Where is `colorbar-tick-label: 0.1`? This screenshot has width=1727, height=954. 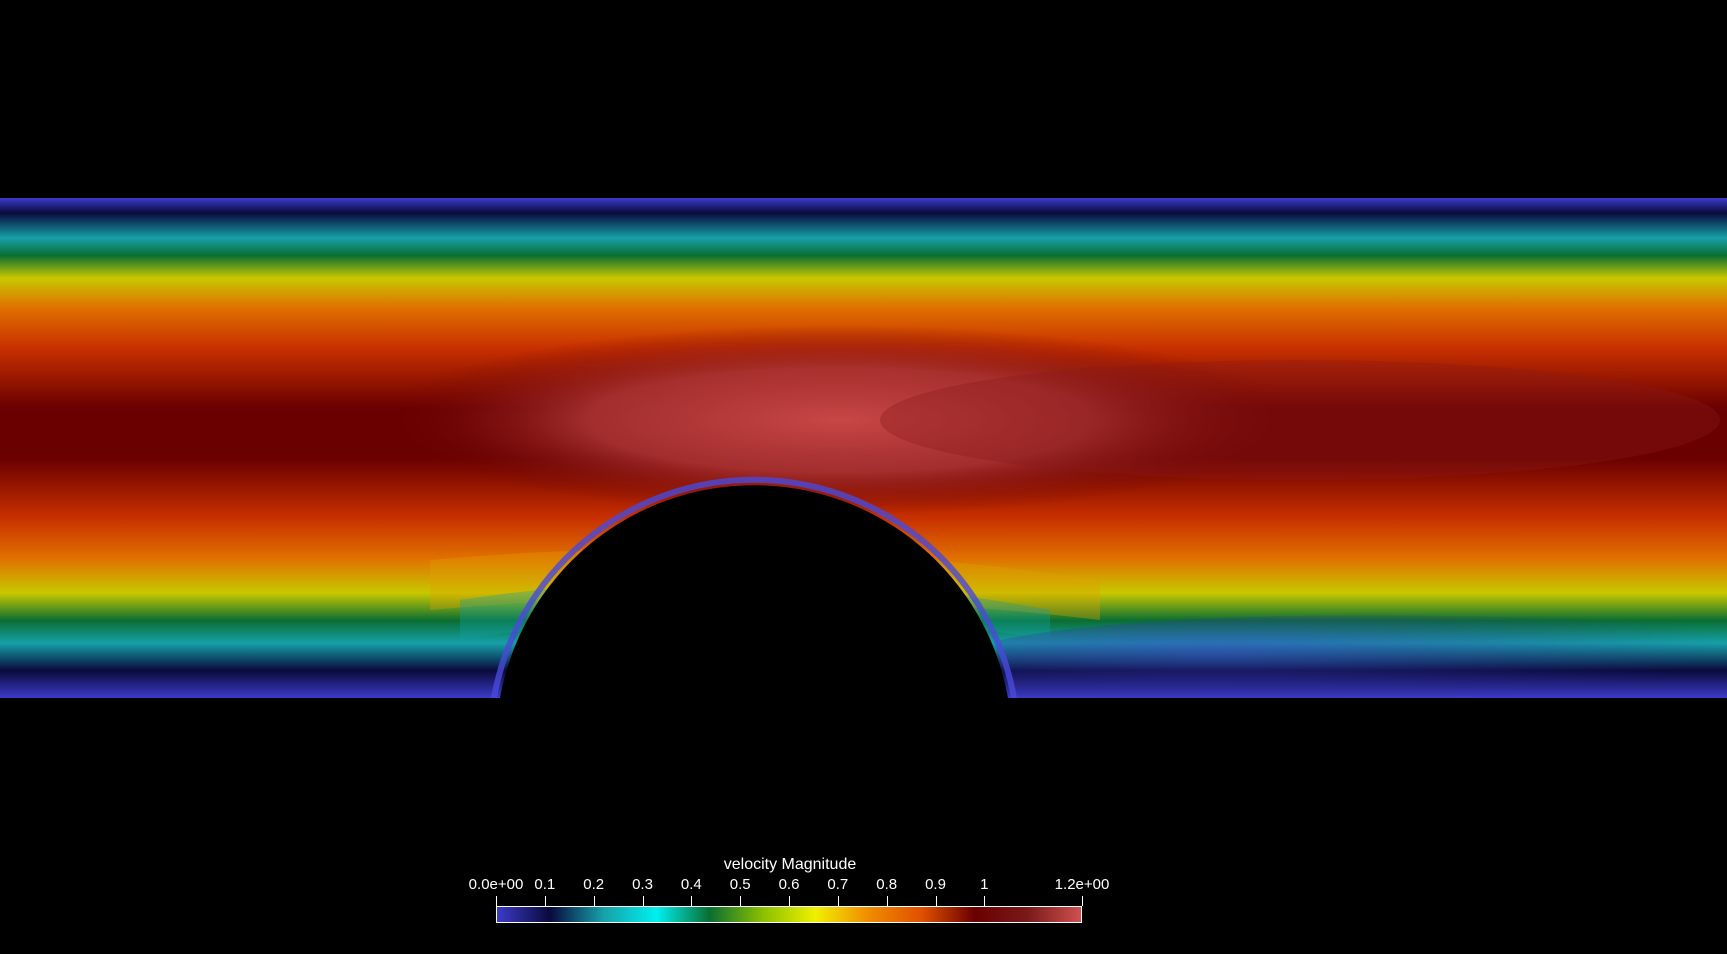 colorbar-tick-label: 0.1 is located at coordinates (545, 884).